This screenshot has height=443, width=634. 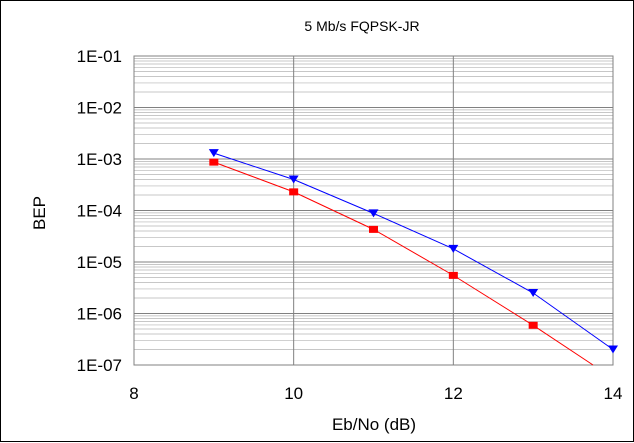 I want to click on y-tick-label: 1E-03, so click(x=99, y=159).